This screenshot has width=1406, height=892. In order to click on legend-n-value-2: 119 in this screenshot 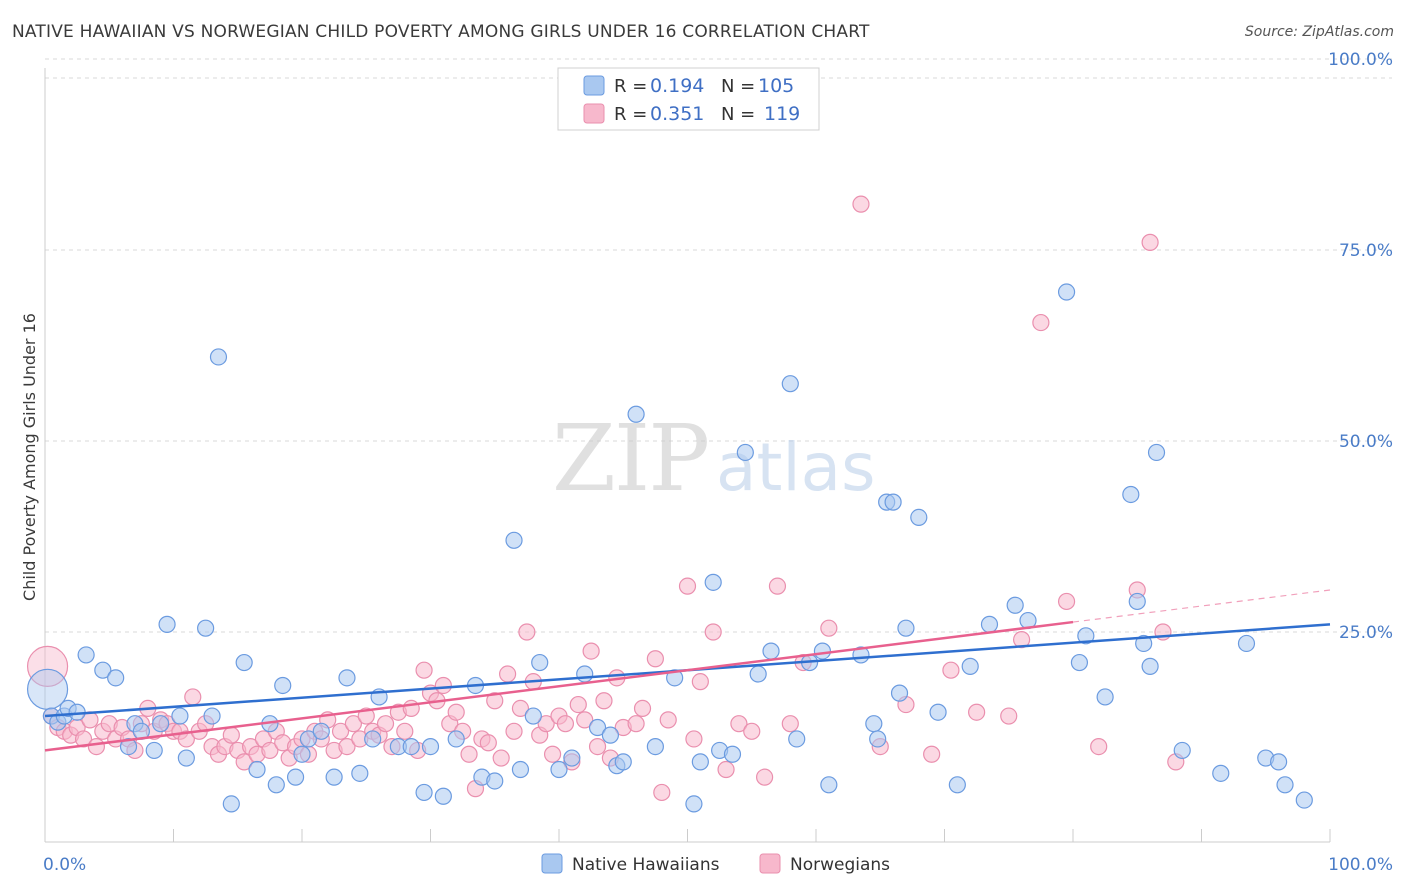, I will do `click(782, 114)`.